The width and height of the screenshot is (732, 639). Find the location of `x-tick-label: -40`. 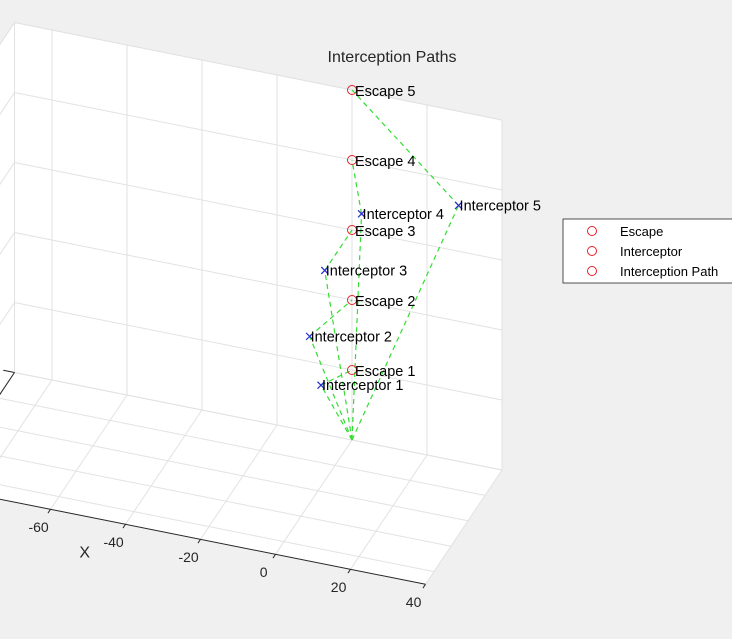

x-tick-label: -40 is located at coordinates (113, 542).